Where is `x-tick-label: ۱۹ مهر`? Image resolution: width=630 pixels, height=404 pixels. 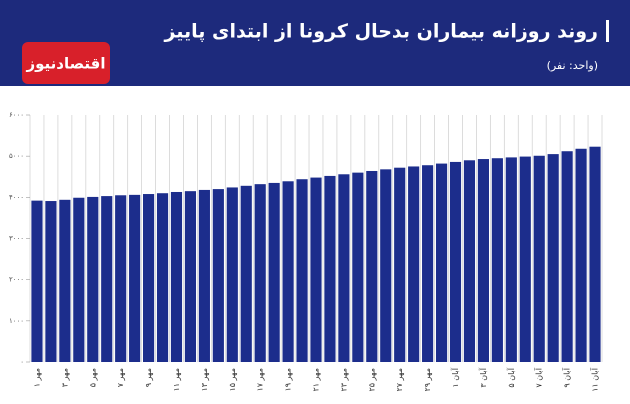 x-tick-label: ۱۹ مهر is located at coordinates (288, 380).